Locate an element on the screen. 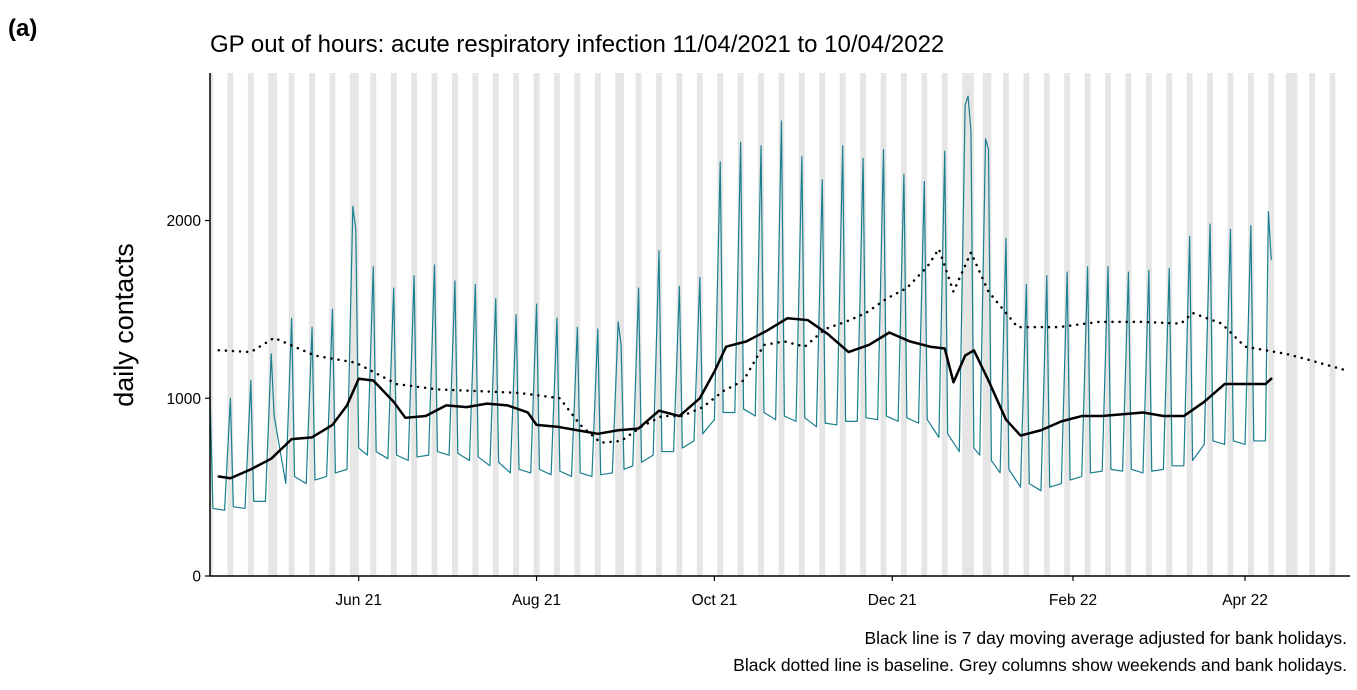 The width and height of the screenshot is (1357, 690). x-tick-label: Oct 21 is located at coordinates (715, 600).